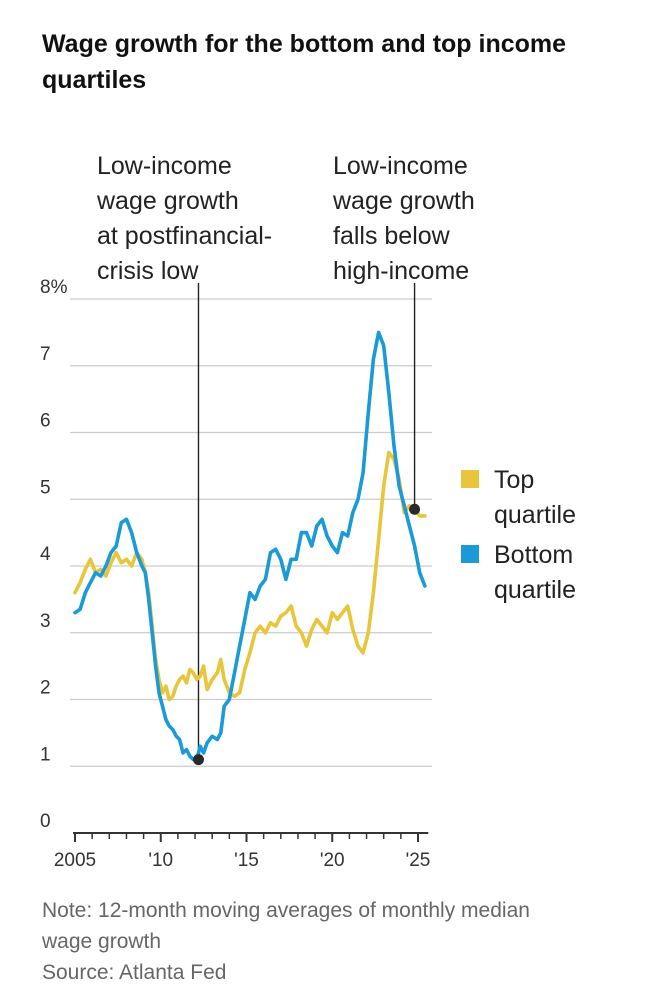 This screenshot has height=1005, width=655. I want to click on annotation-1-line-3: at postfinancial-, so click(184, 236).